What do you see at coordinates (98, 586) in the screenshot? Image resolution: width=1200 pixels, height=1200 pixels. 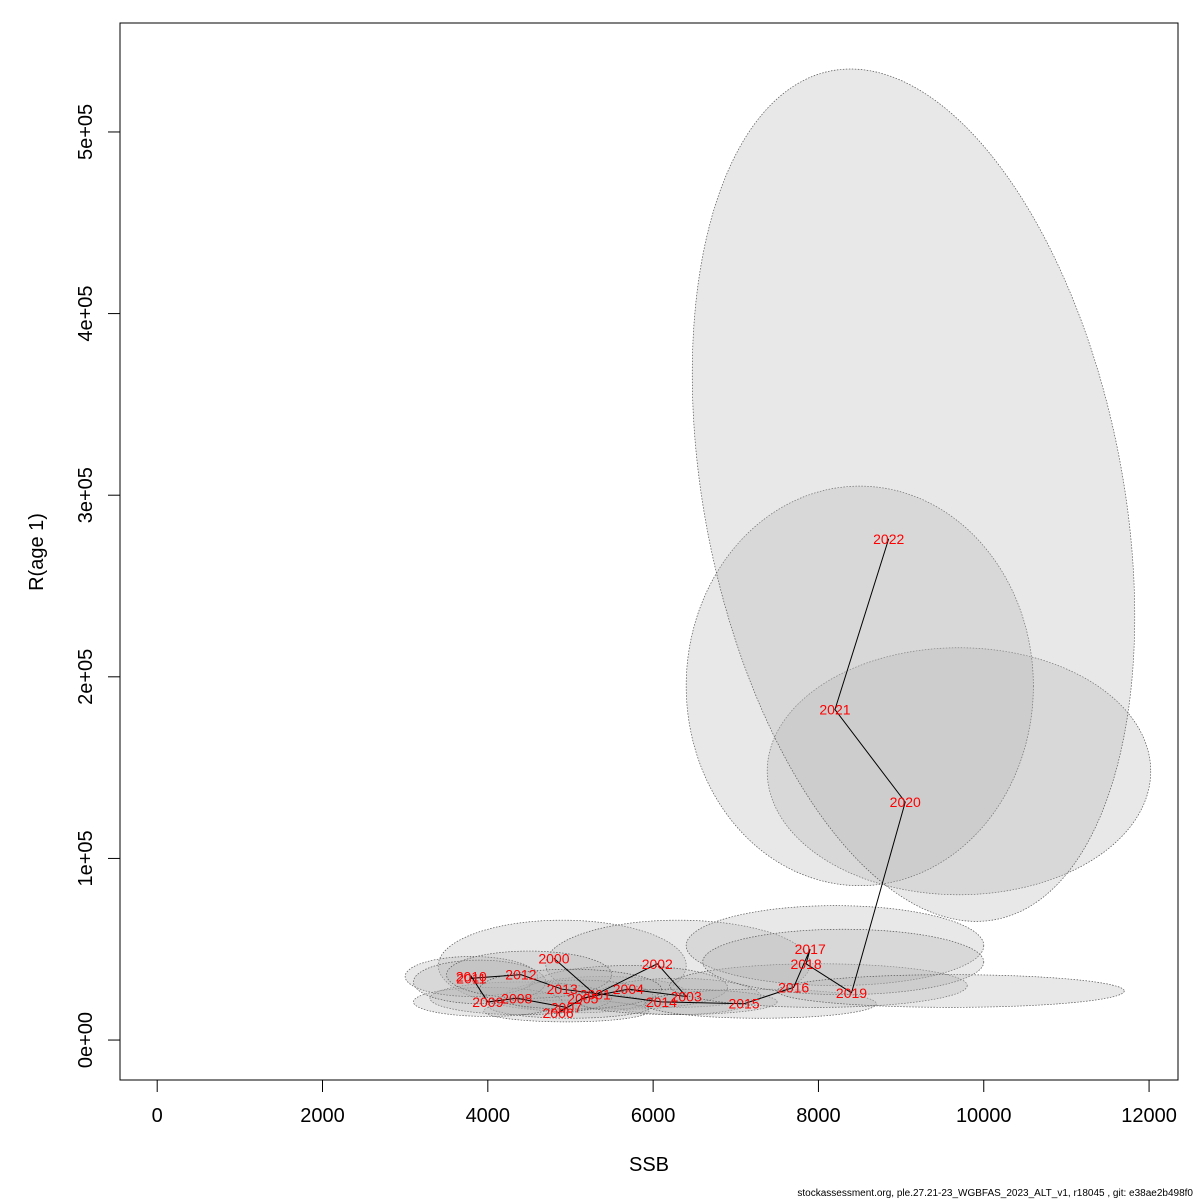 I see `y-axis: 0e+00 1e+05 2e+05 3e+05 4e+05 5e+05` at bounding box center [98, 586].